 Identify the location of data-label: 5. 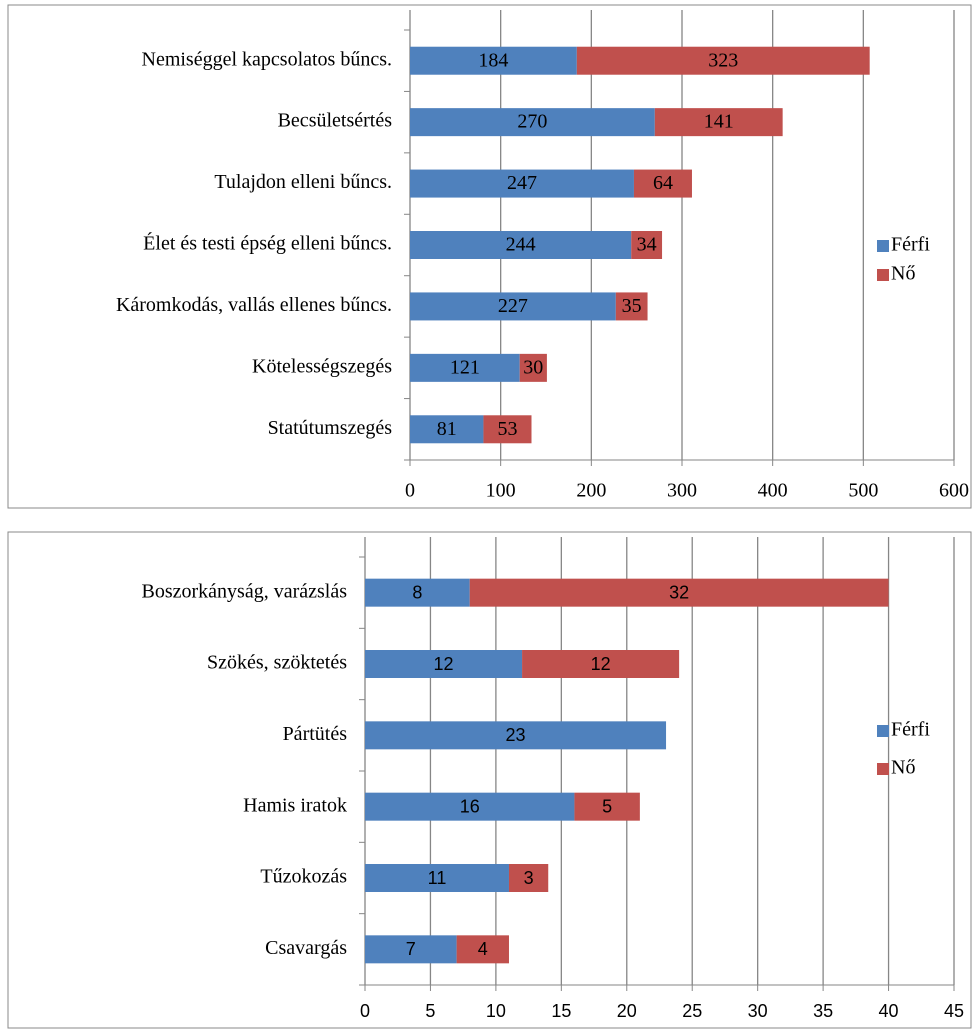
(607, 806).